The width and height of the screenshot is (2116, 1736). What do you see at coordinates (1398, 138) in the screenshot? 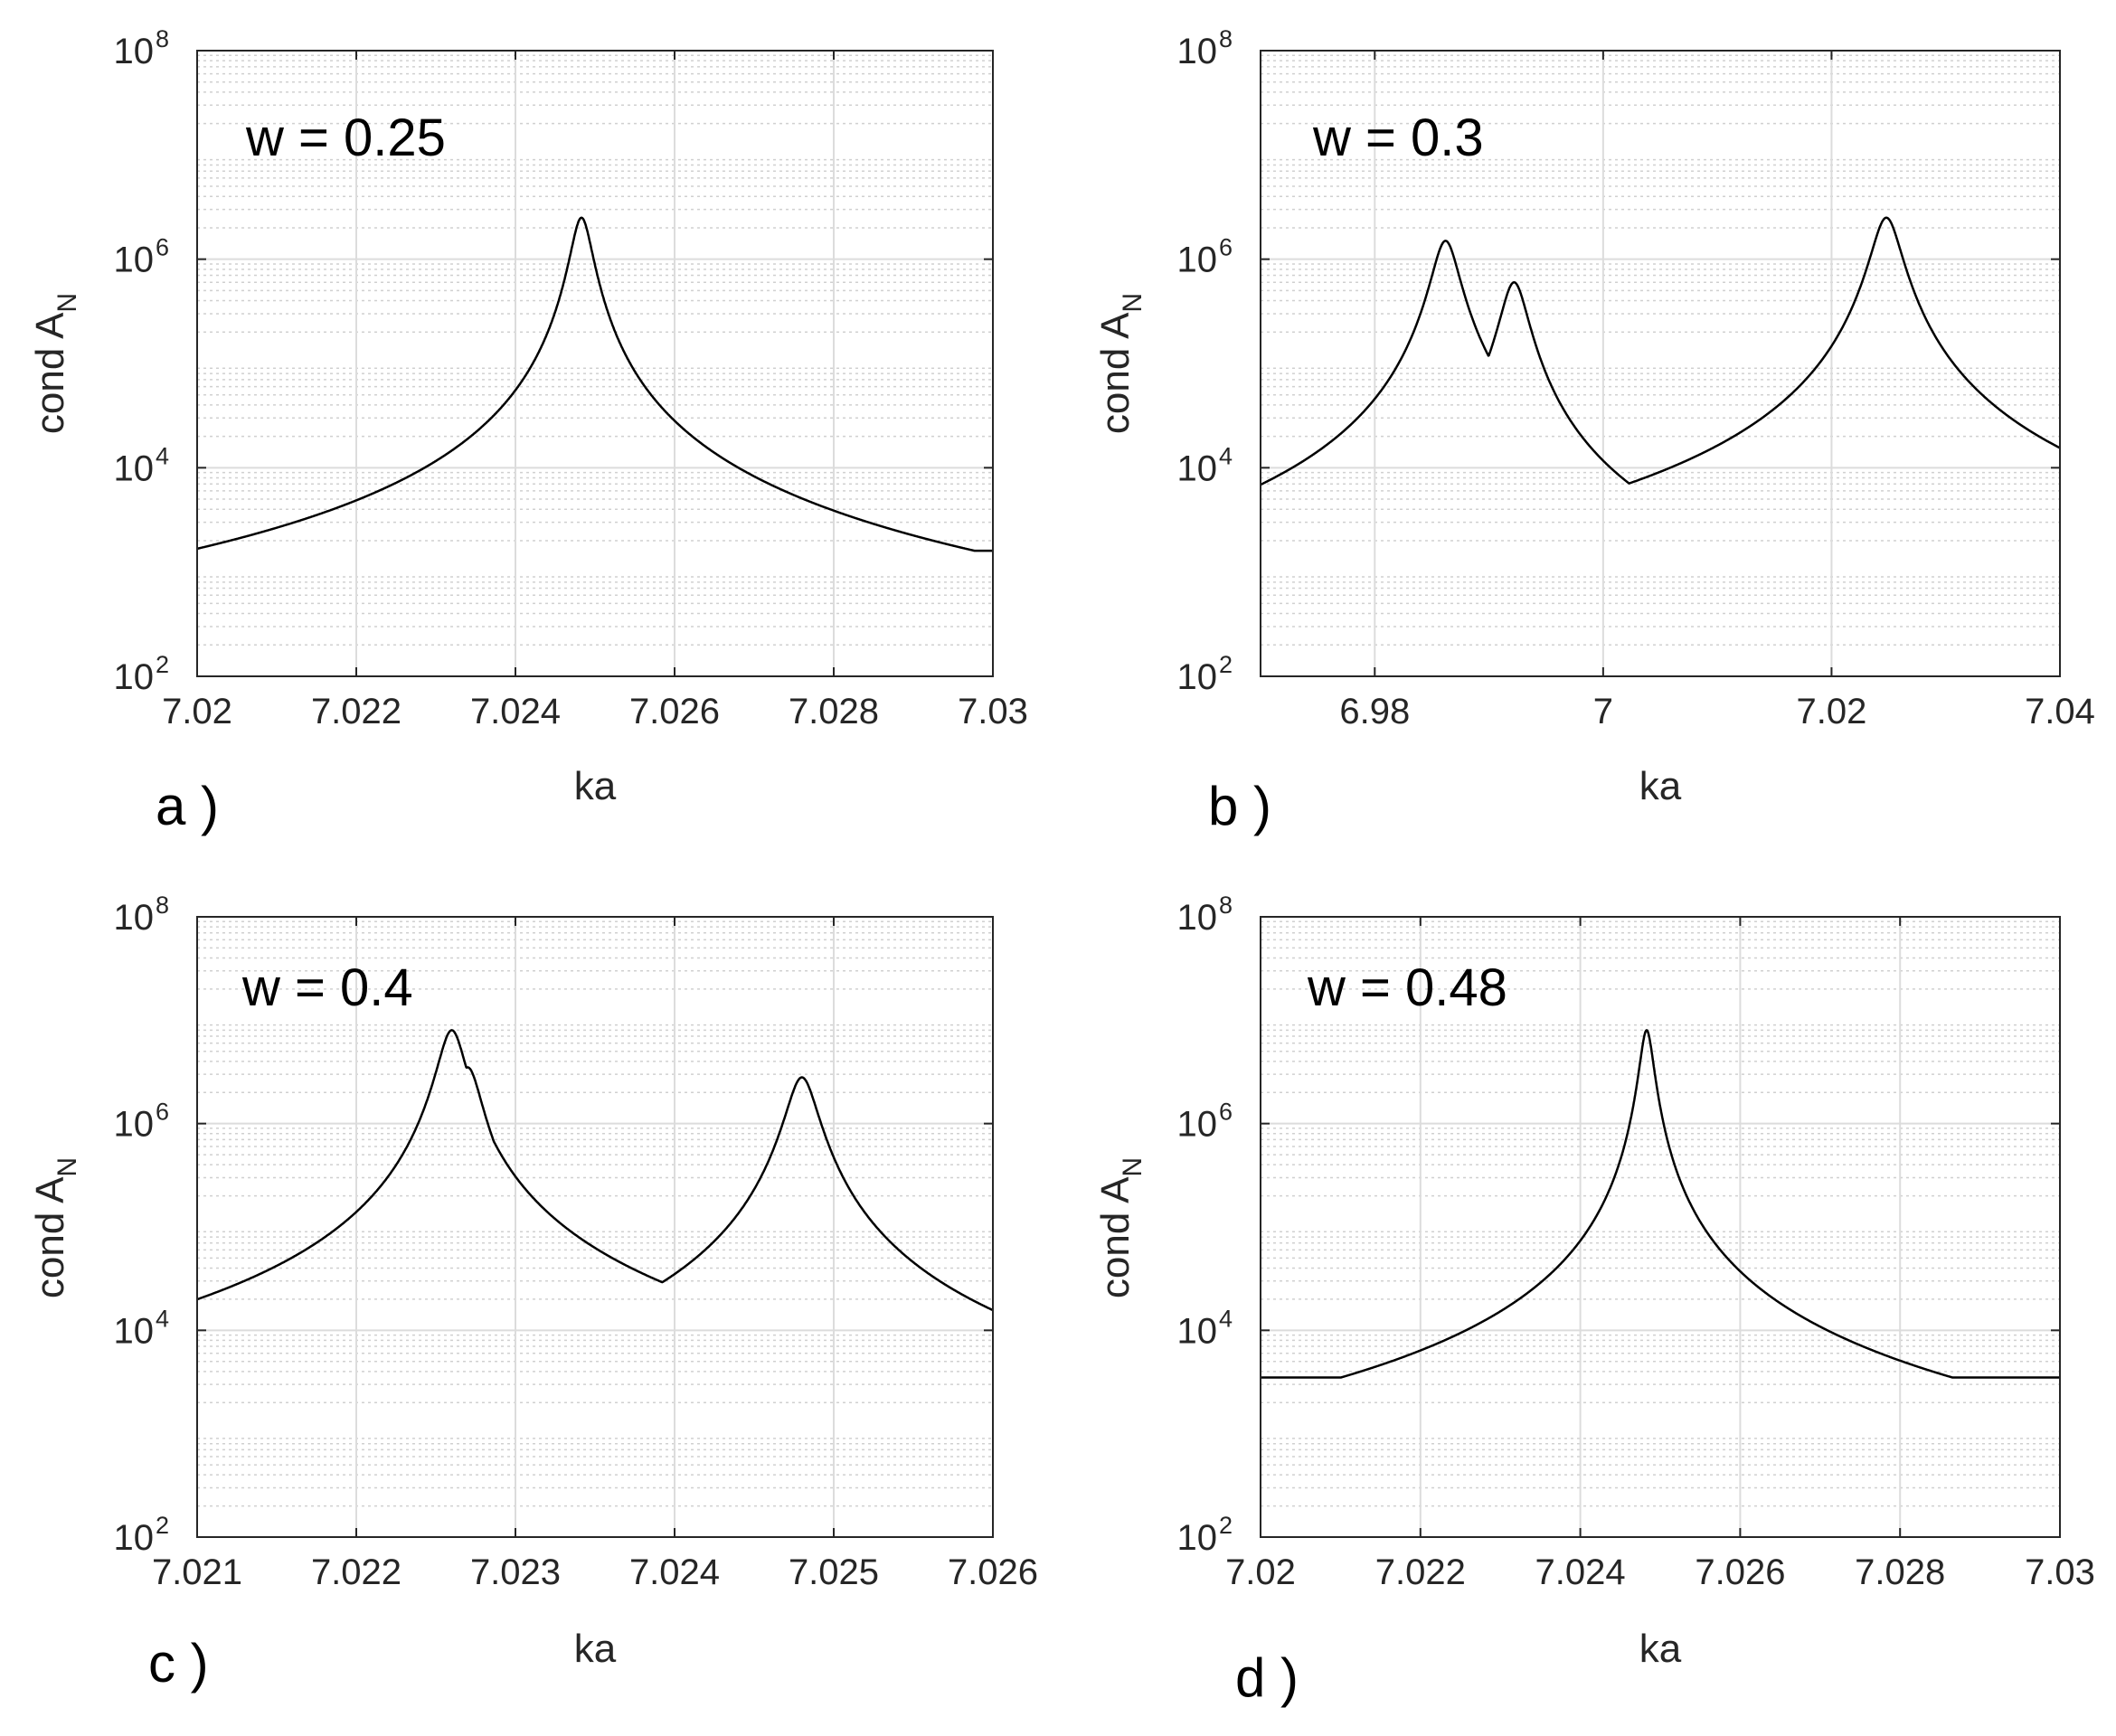
I see `annotation-w-b: w = 0.3` at bounding box center [1398, 138].